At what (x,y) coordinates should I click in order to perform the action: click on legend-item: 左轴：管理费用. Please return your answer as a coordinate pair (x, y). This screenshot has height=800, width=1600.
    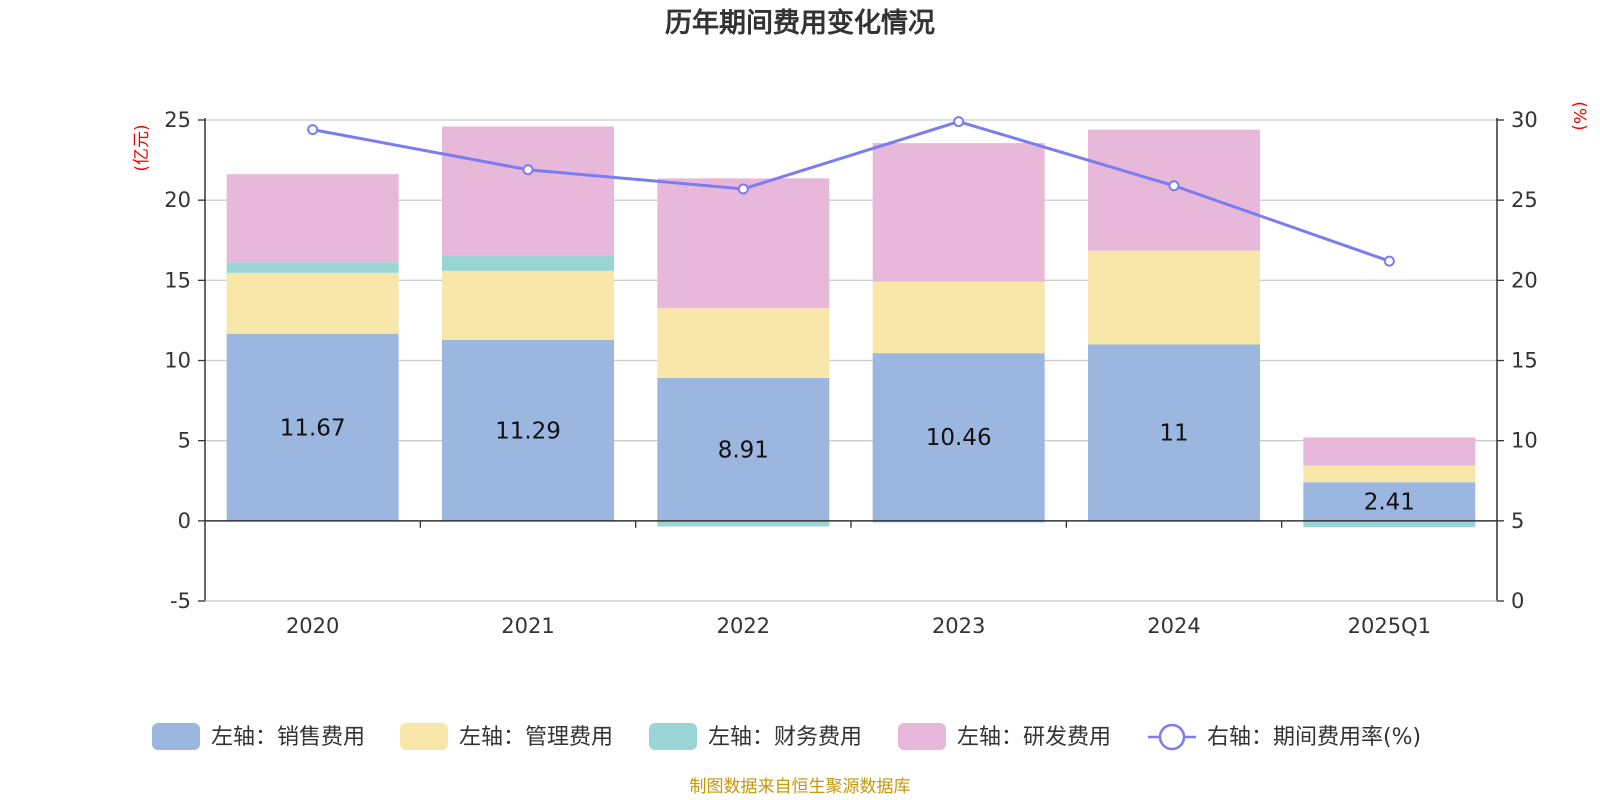
    Looking at the image, I should click on (506, 736).